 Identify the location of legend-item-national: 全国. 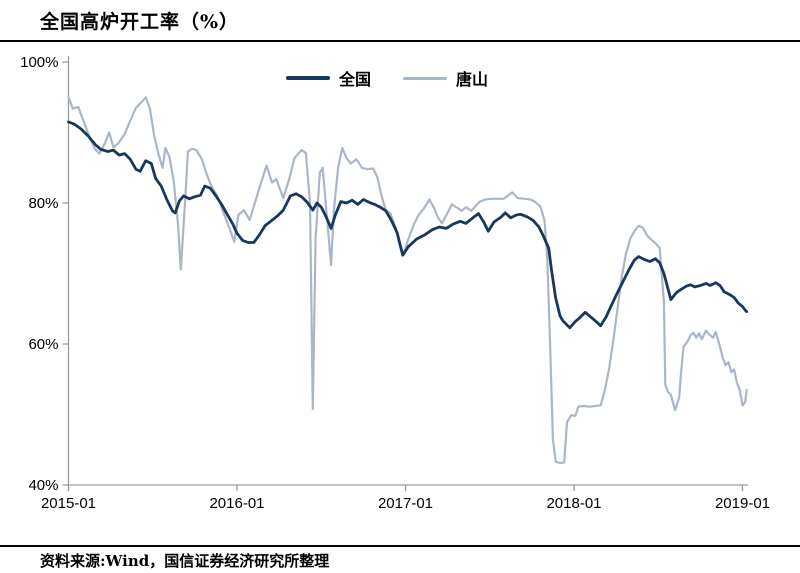
(328, 78).